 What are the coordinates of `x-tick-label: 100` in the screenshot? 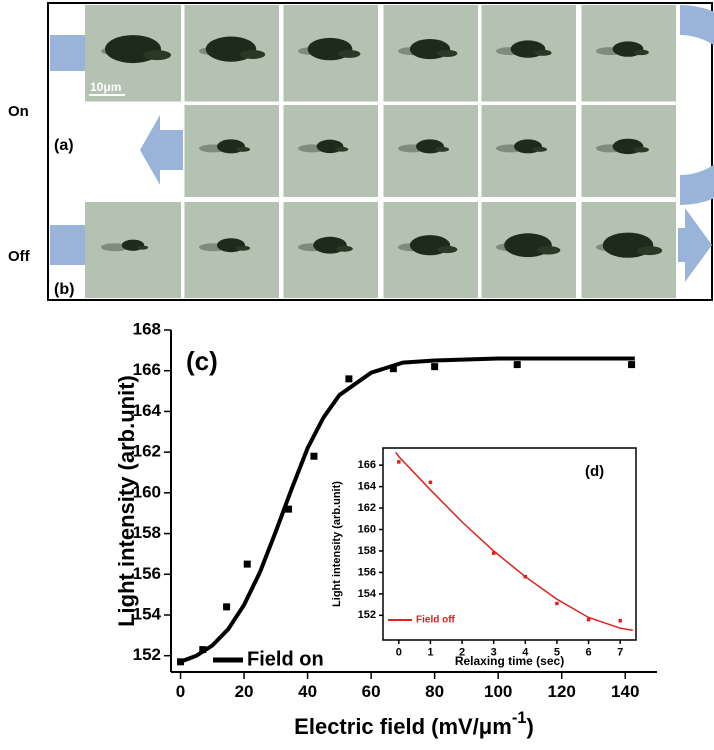 It's located at (498, 691).